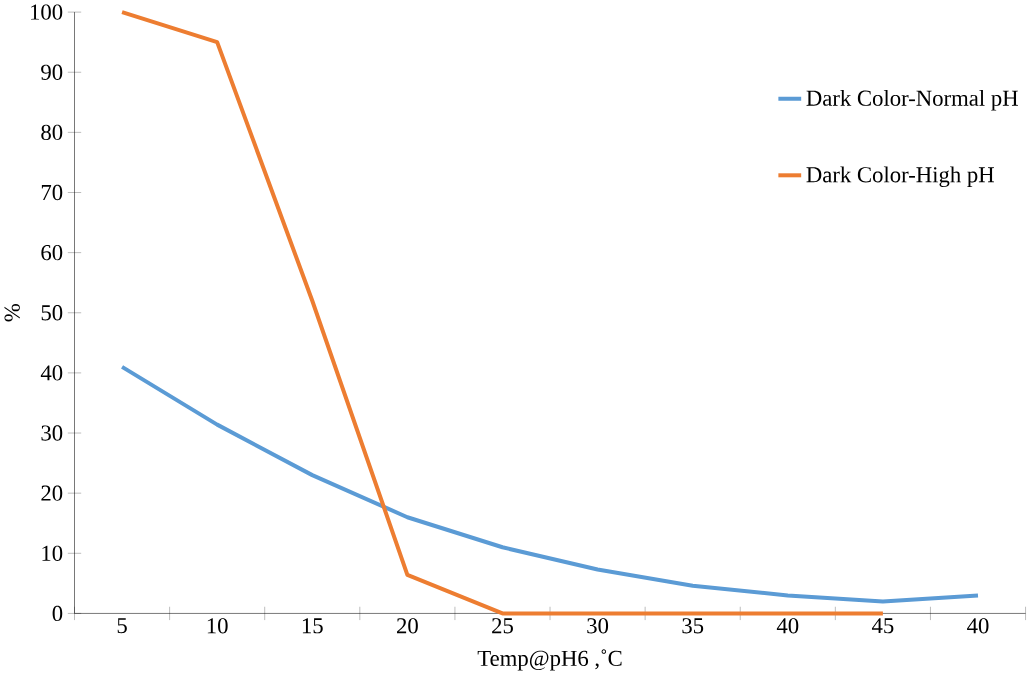 This screenshot has height=675, width=1030. What do you see at coordinates (47, 12) in the screenshot?
I see `y-tick-label: 100` at bounding box center [47, 12].